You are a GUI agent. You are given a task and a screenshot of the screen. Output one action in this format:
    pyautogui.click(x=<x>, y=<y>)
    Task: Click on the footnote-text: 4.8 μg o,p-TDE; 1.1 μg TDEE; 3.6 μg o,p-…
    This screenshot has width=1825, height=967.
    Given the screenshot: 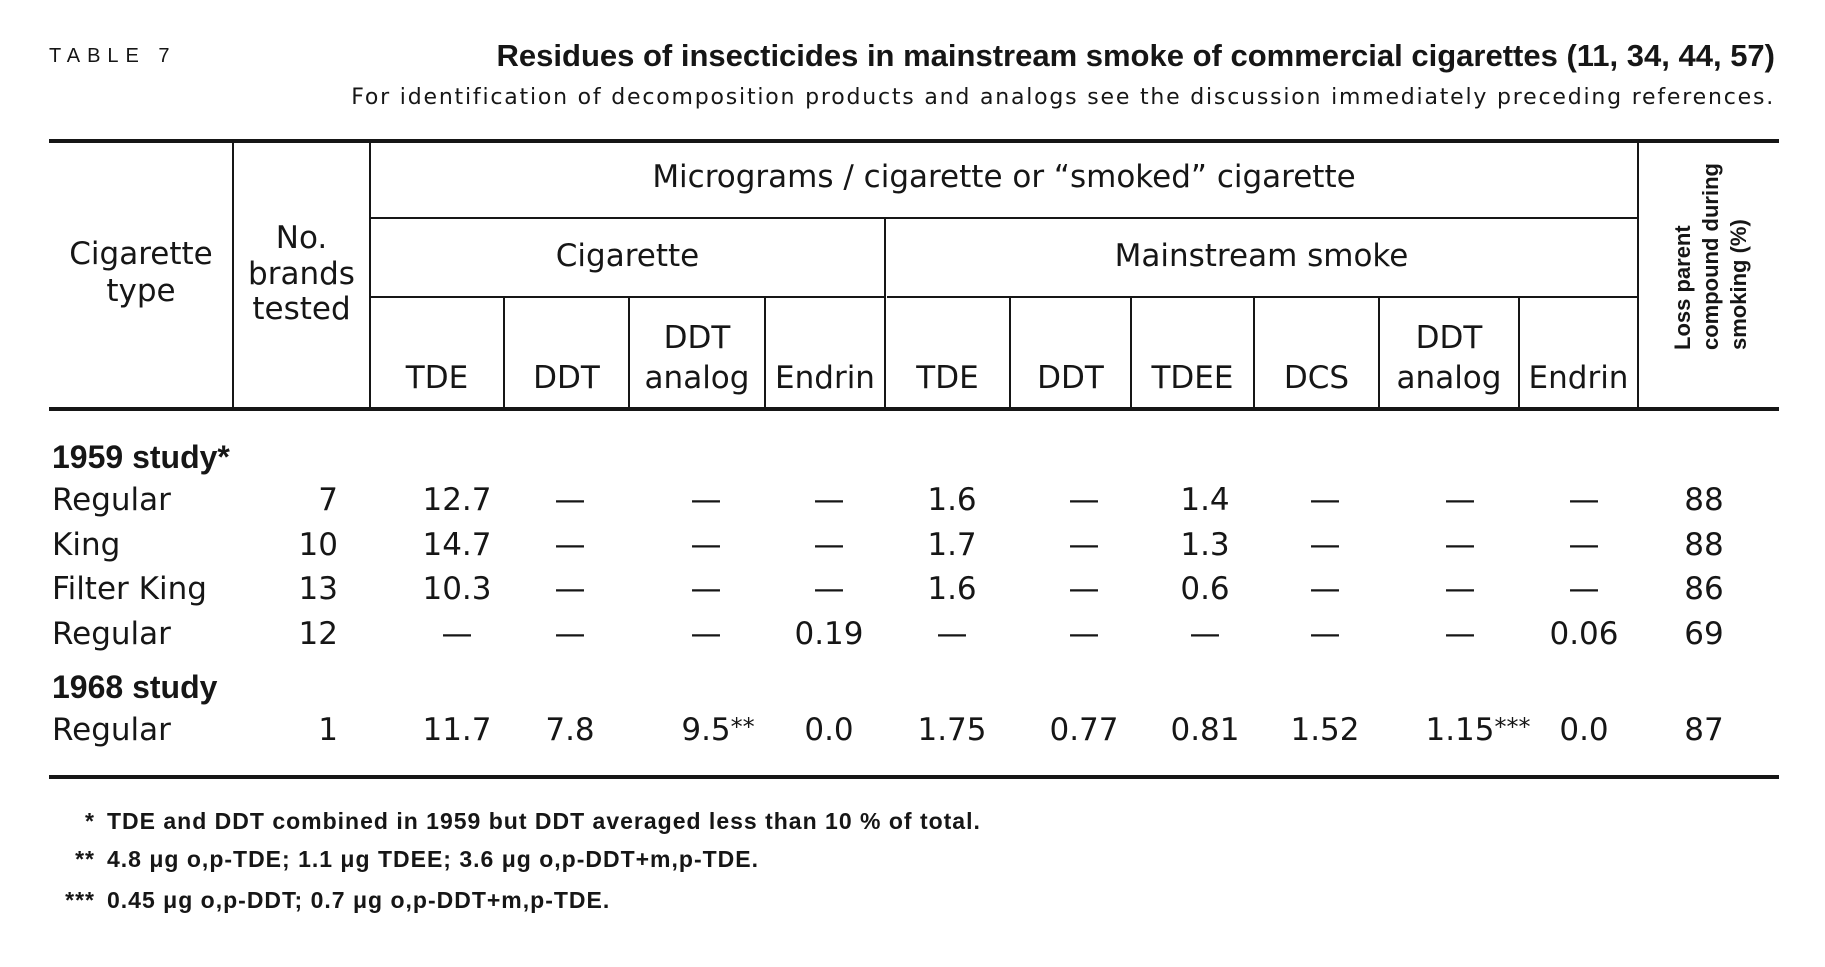 What is the action you would take?
    pyautogui.click(x=433, y=859)
    